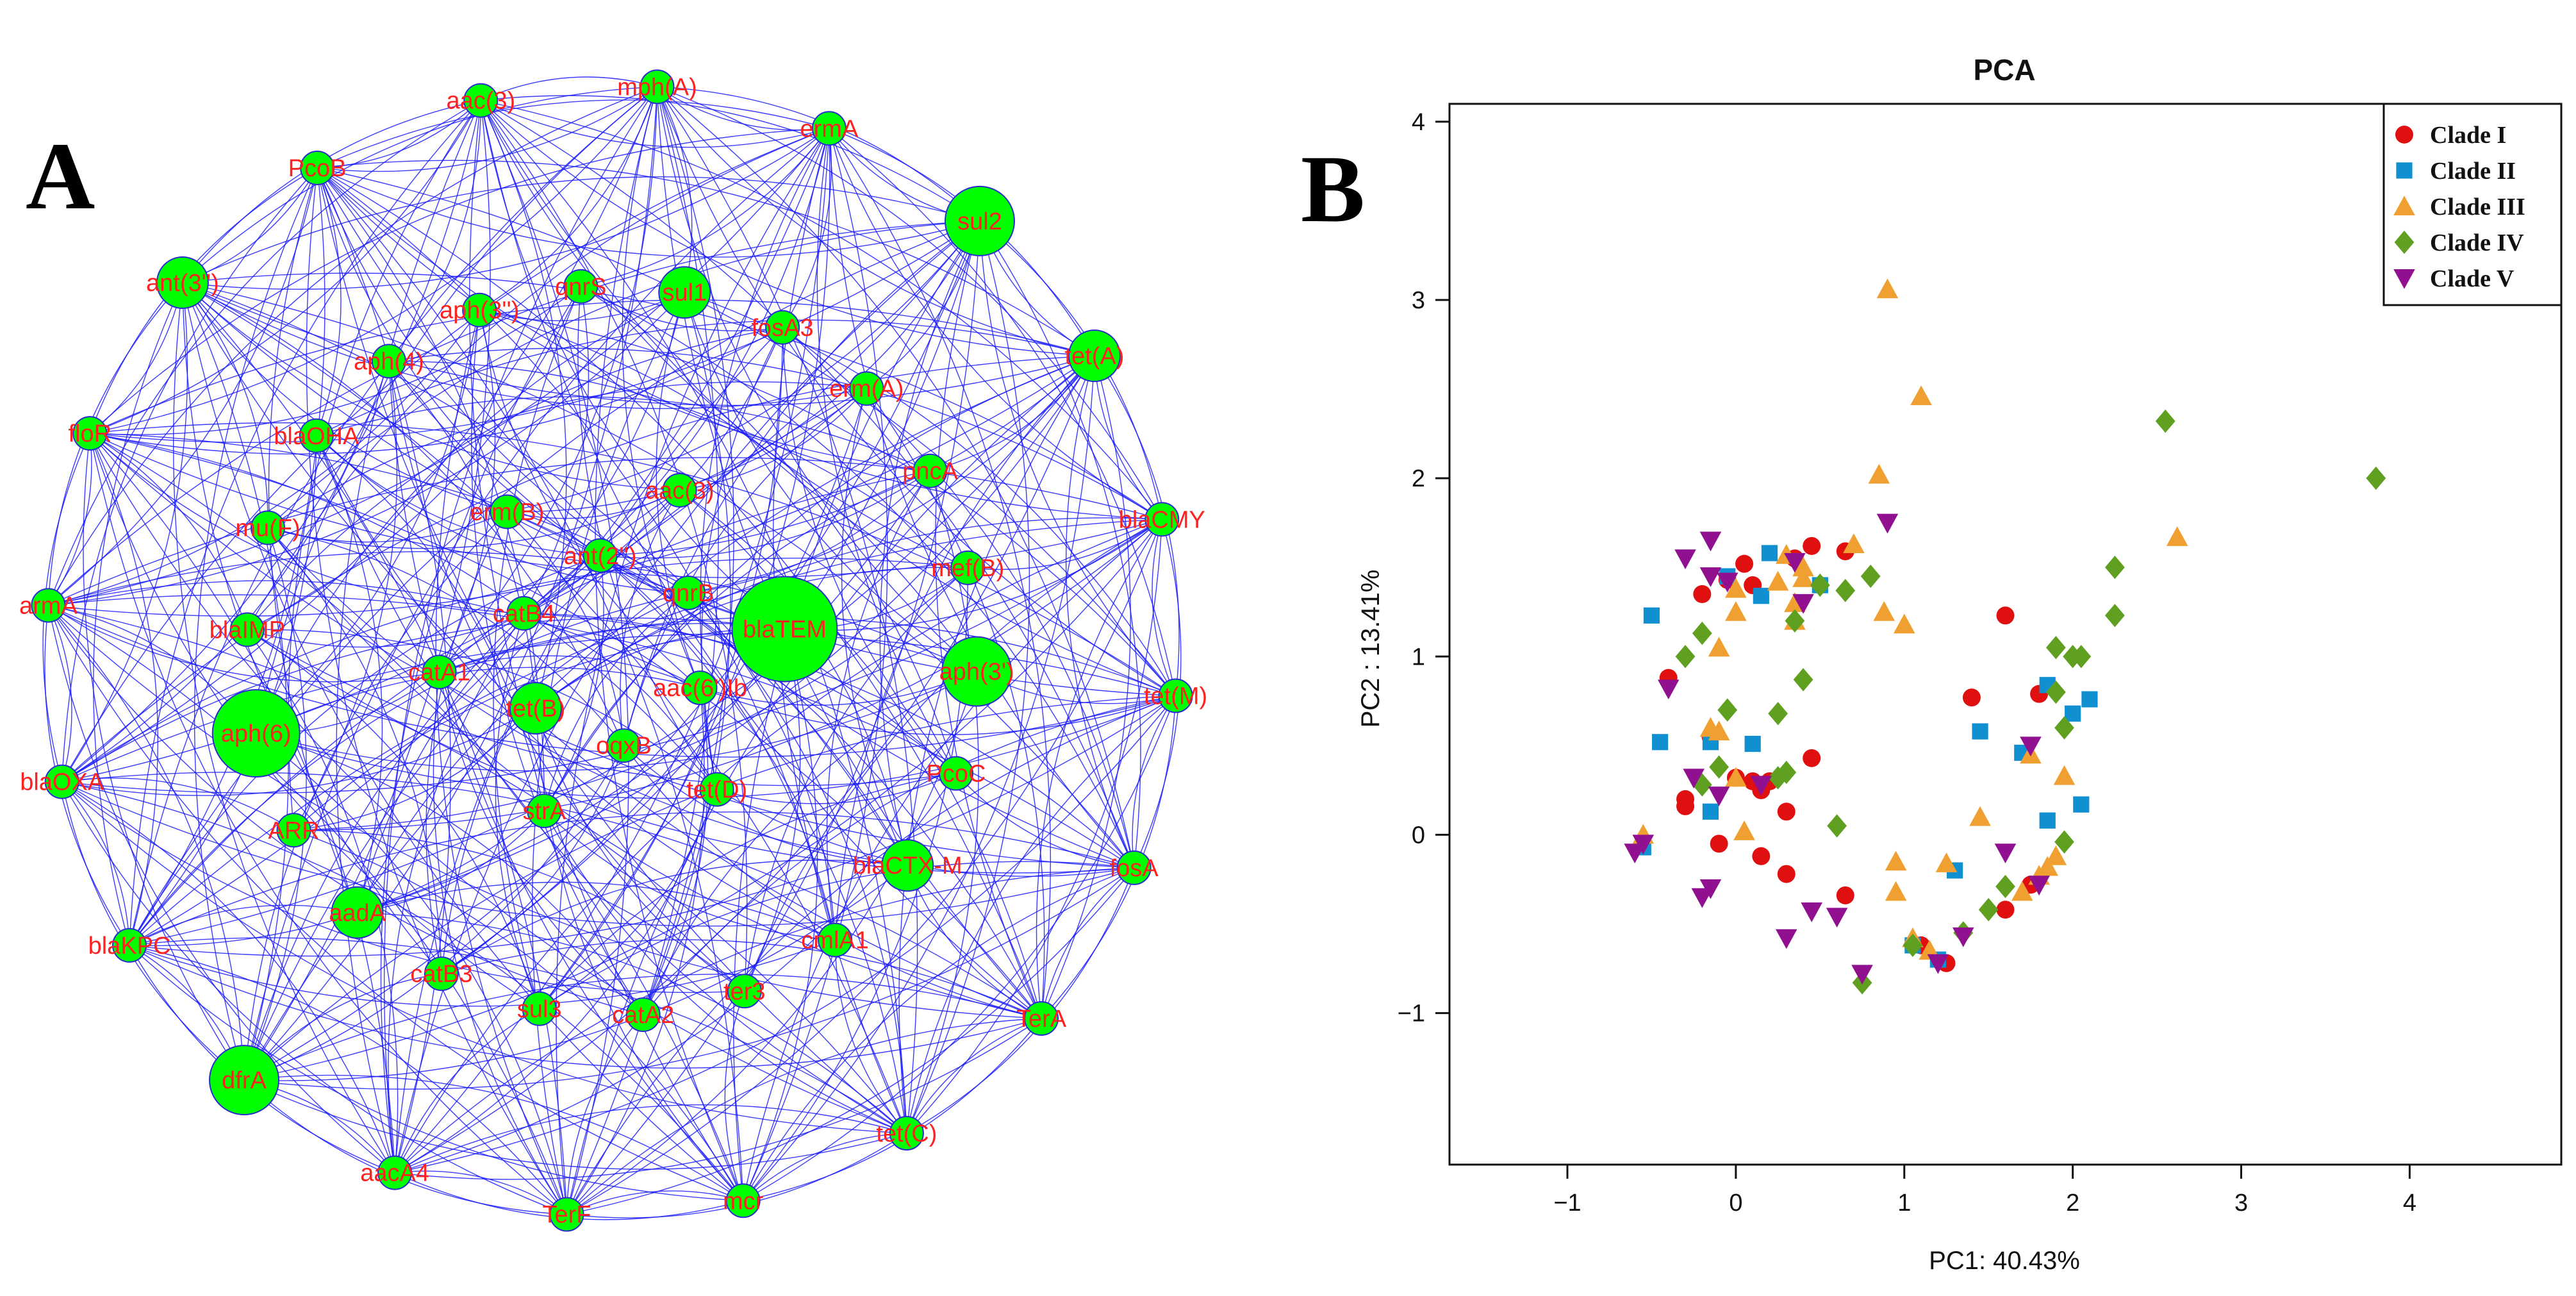 The width and height of the screenshot is (2576, 1296). I want to click on node-tet-c, so click(906, 1133).